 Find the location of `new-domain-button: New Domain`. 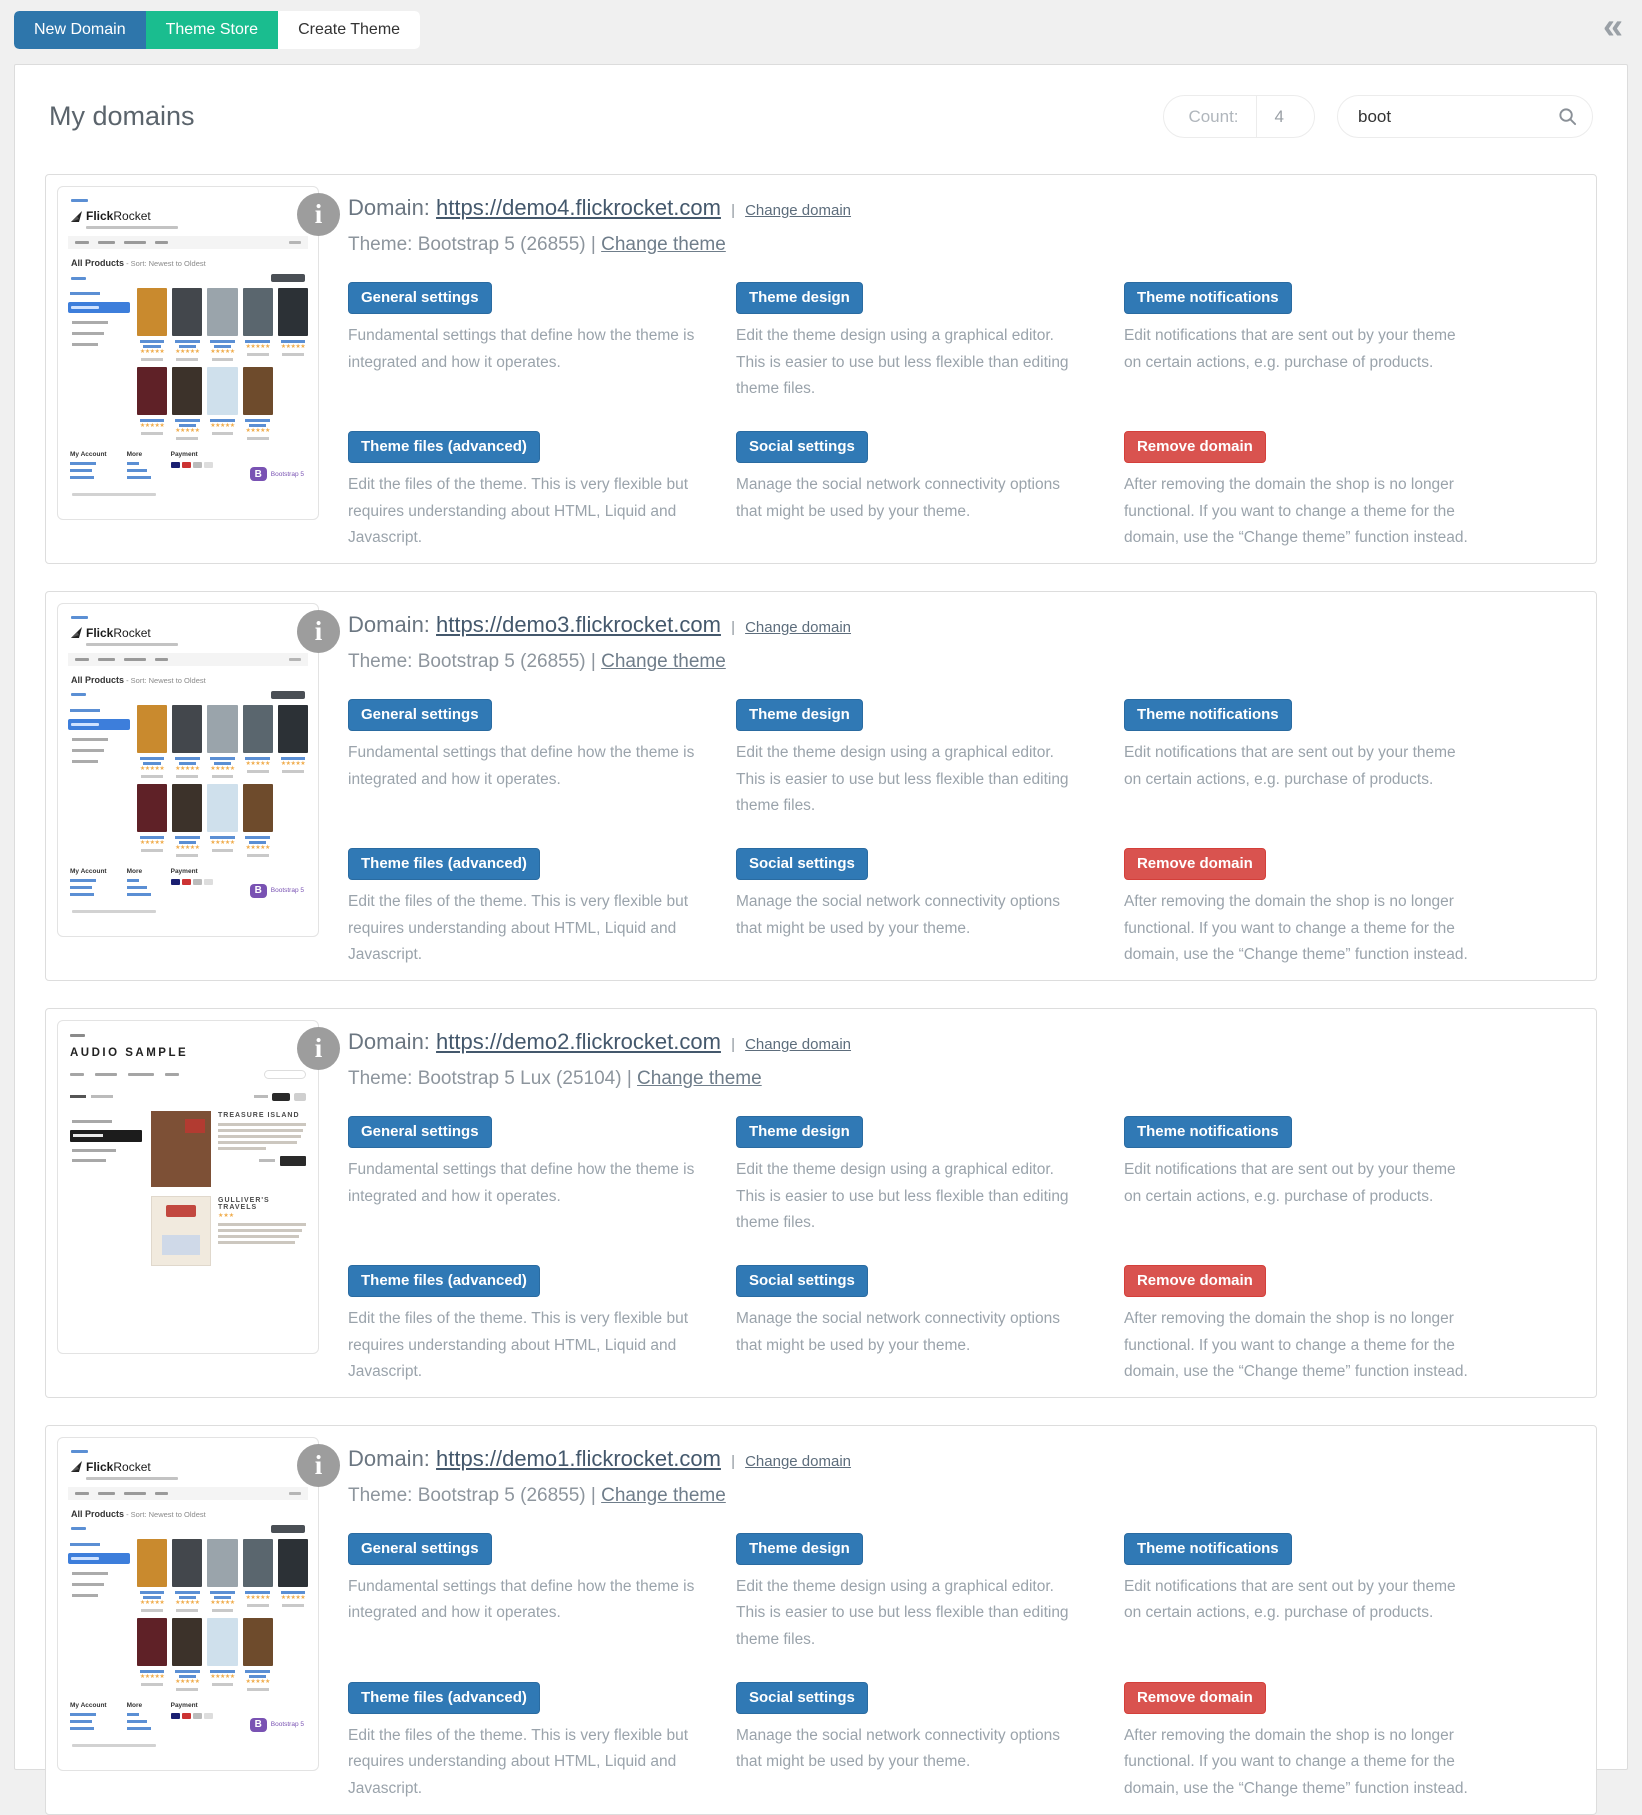

new-domain-button: New Domain is located at coordinates (80, 30).